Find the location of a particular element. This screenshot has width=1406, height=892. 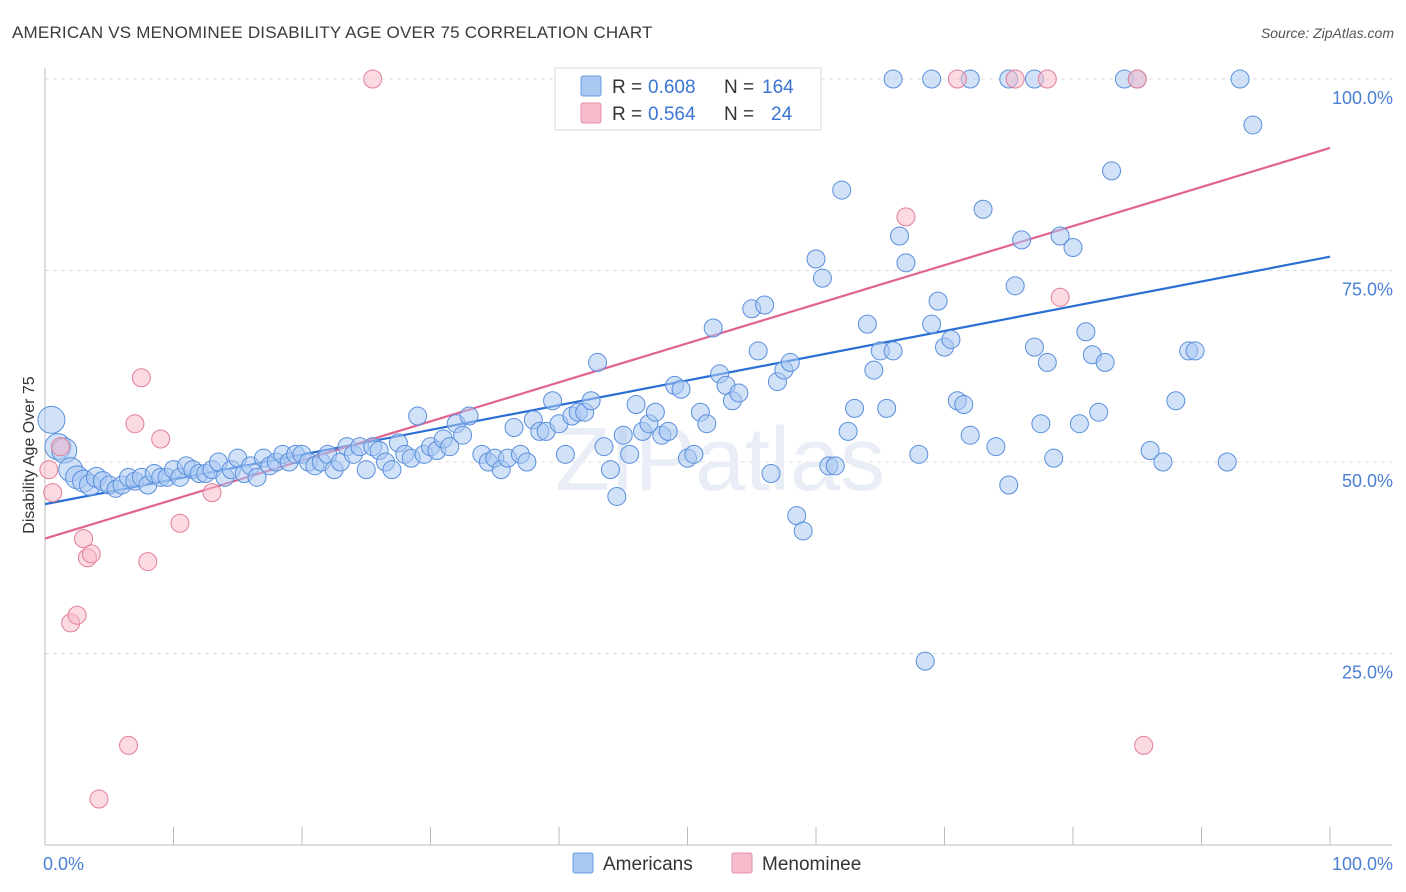

y-tick-label: 100.0% is located at coordinates (1362, 98).